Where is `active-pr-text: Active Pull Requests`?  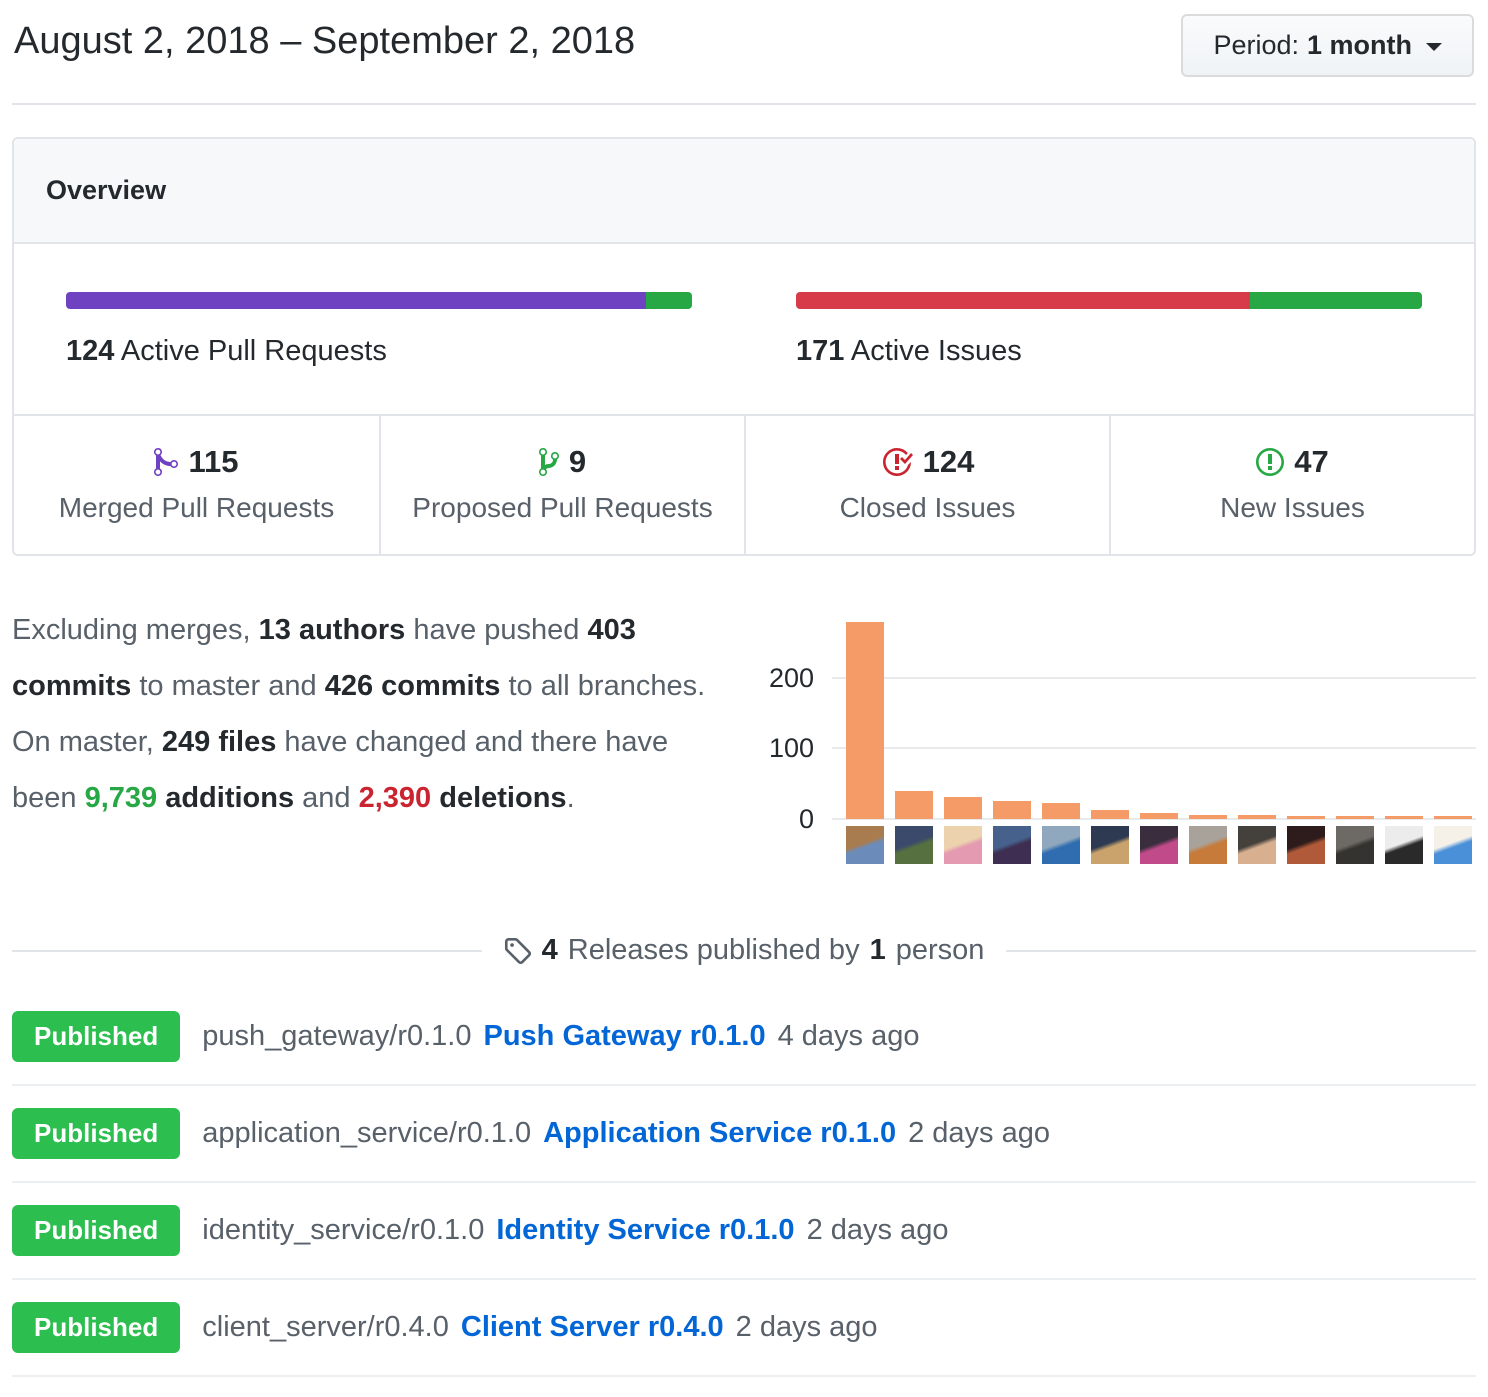 active-pr-text: Active Pull Requests is located at coordinates (253, 351).